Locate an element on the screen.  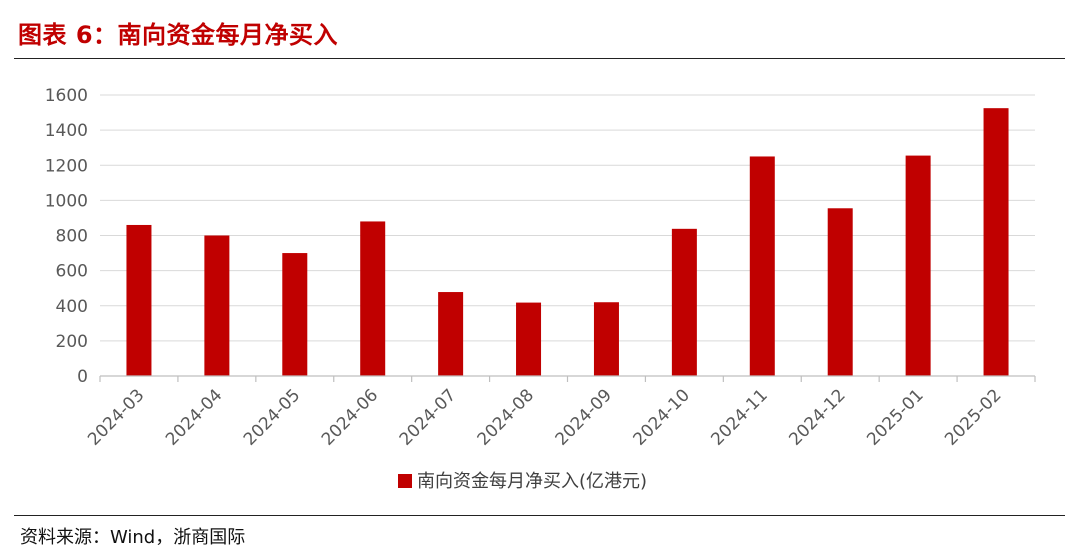
footer-rule is located at coordinates (539, 515).